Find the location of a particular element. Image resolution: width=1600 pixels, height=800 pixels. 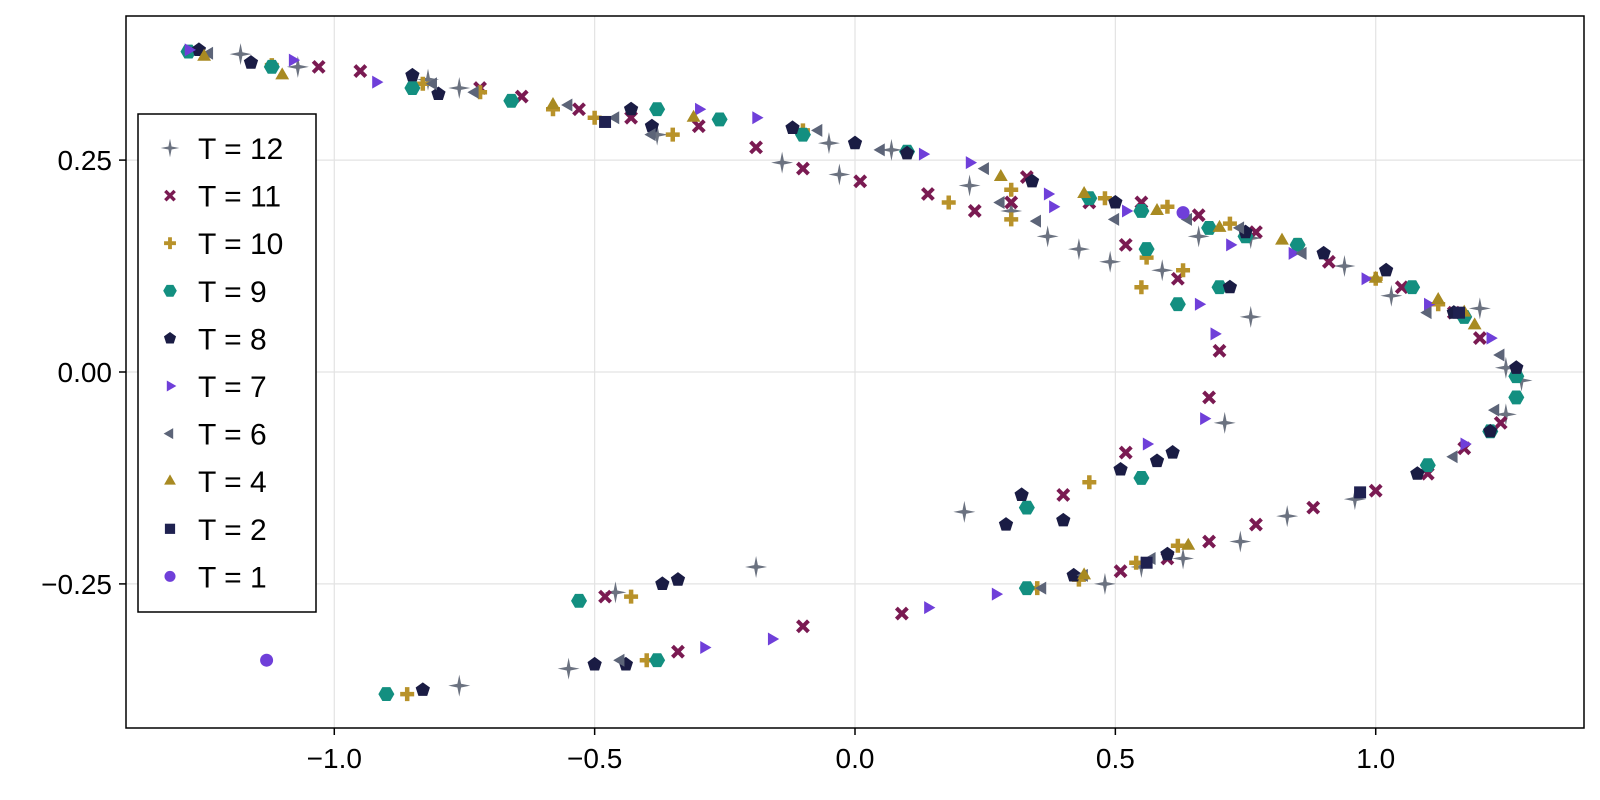

legend-item: T = 7 is located at coordinates (216, 387).